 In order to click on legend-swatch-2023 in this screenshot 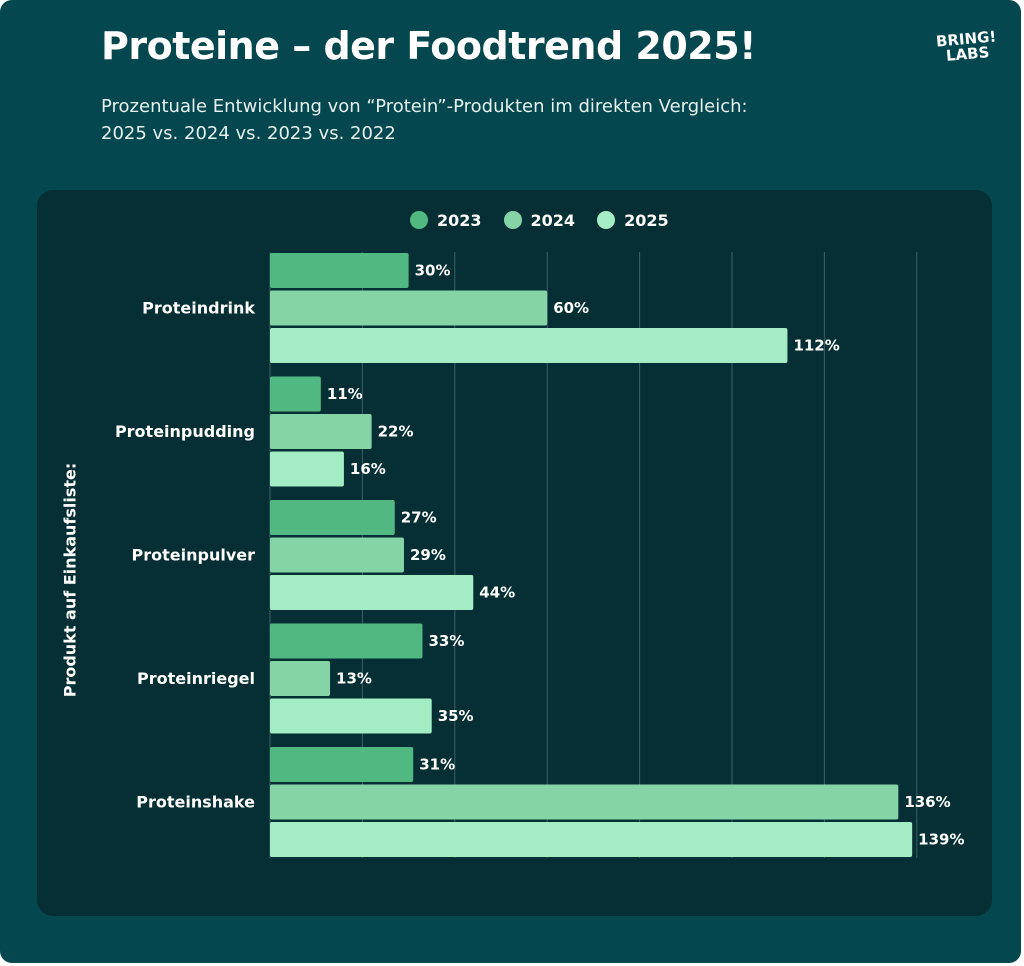, I will do `click(419, 220)`.